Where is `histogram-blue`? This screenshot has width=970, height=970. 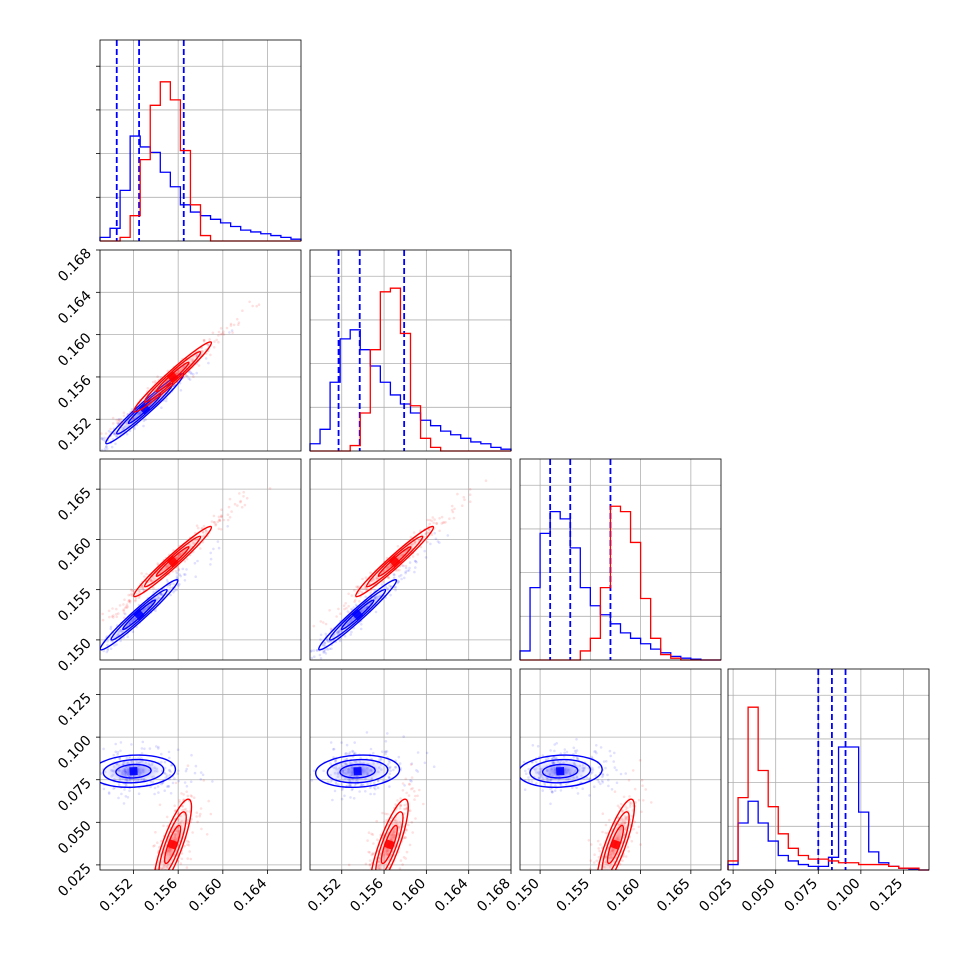
histogram-blue is located at coordinates (410, 390).